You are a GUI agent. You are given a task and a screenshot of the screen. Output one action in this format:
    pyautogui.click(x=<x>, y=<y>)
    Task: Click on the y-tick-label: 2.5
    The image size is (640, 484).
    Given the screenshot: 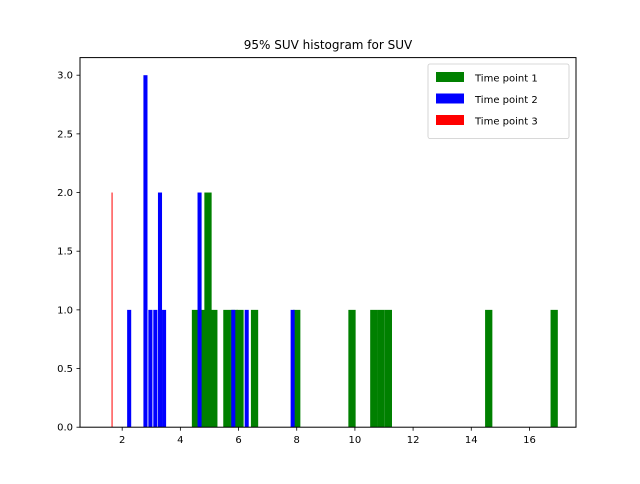 What is the action you would take?
    pyautogui.click(x=65, y=134)
    